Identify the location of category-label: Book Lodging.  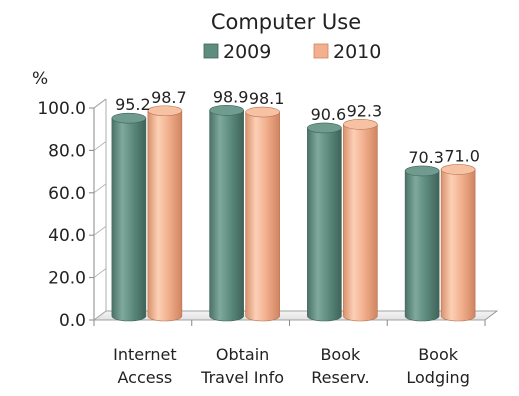
(437, 366).